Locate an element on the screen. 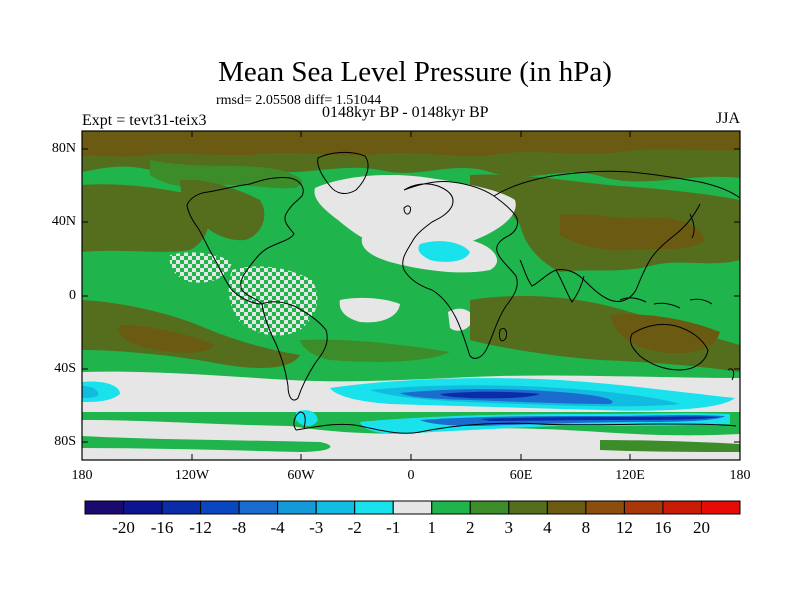  field-antarctic-green2 is located at coordinates (206, 444).